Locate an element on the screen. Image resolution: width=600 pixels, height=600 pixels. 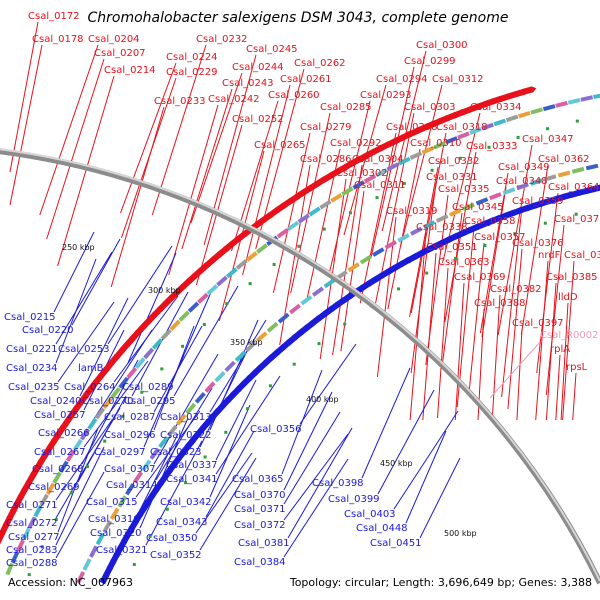
gene-label: Csal_R0002 is located at coordinates (569, 335).